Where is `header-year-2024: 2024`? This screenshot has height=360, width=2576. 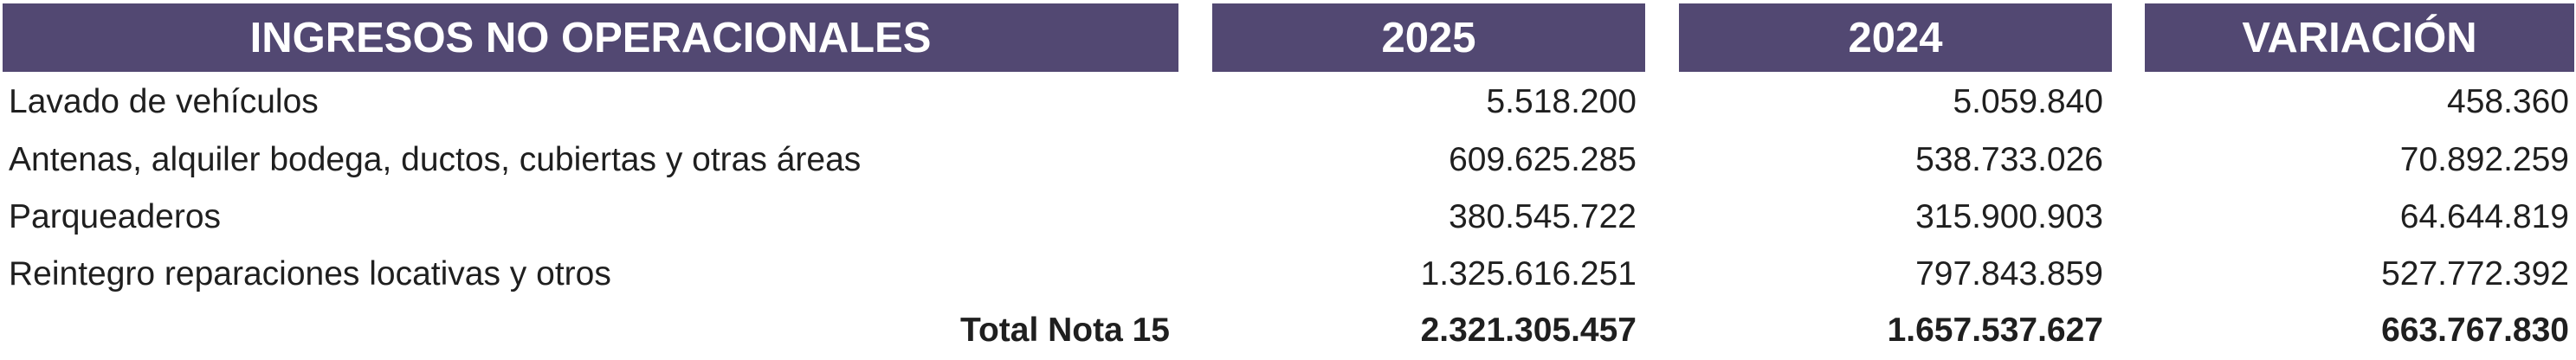 header-year-2024: 2024 is located at coordinates (1895, 37).